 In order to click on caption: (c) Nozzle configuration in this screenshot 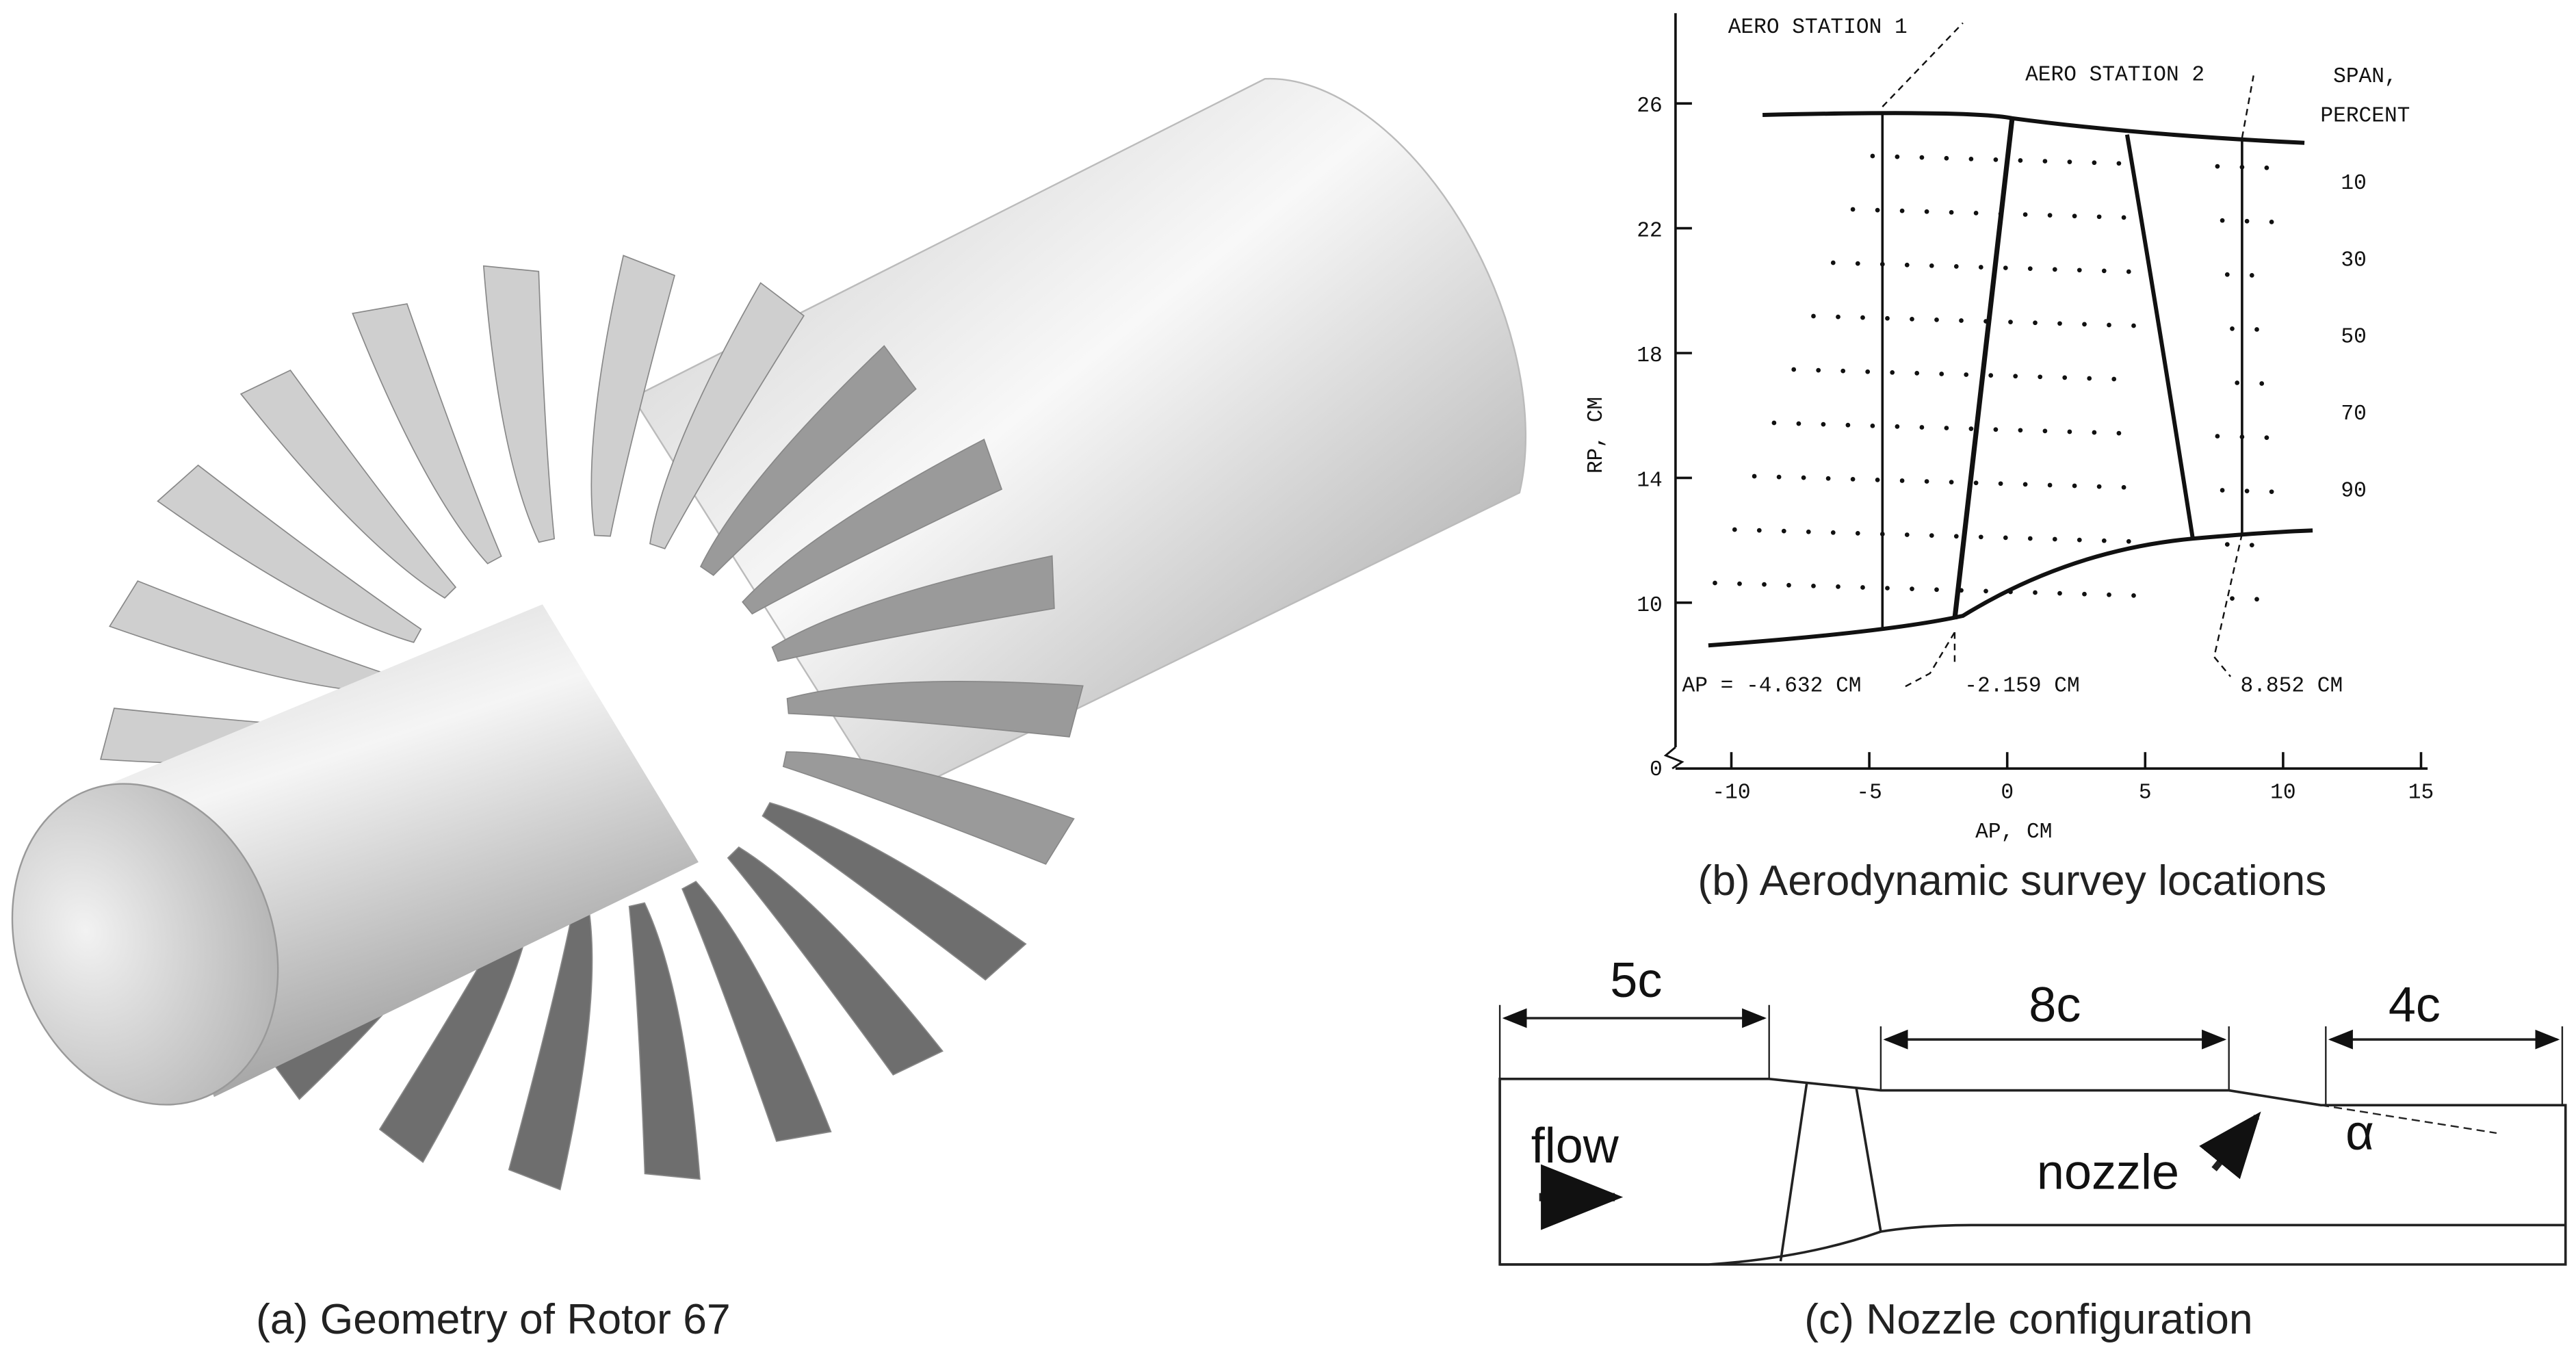, I will do `click(2028, 1319)`.